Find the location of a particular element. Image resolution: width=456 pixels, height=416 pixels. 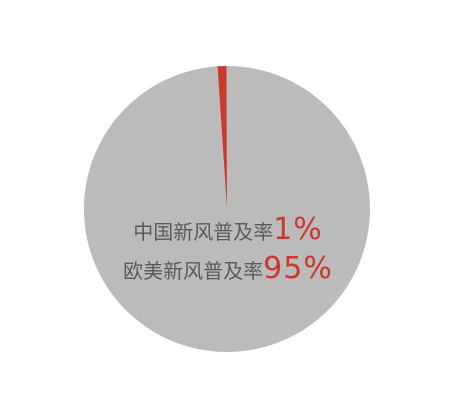

china-penetration-value: 1% is located at coordinates (298, 229).